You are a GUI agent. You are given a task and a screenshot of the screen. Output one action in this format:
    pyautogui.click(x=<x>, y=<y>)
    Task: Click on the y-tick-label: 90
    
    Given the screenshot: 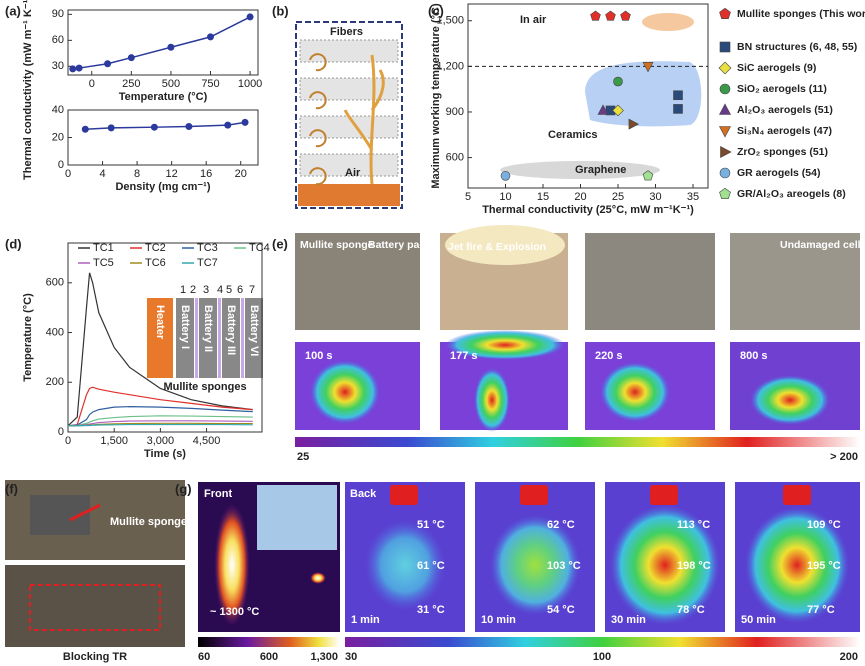 What is the action you would take?
    pyautogui.click(x=58, y=14)
    